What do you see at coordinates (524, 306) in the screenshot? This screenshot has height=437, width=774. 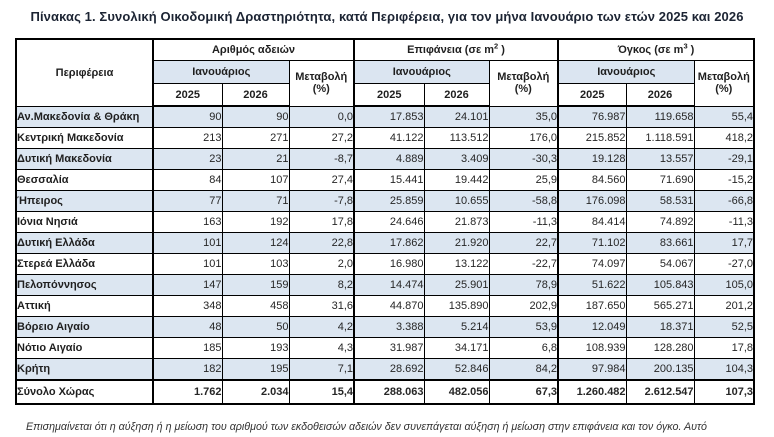 I see `value-cell: 202,9` at bounding box center [524, 306].